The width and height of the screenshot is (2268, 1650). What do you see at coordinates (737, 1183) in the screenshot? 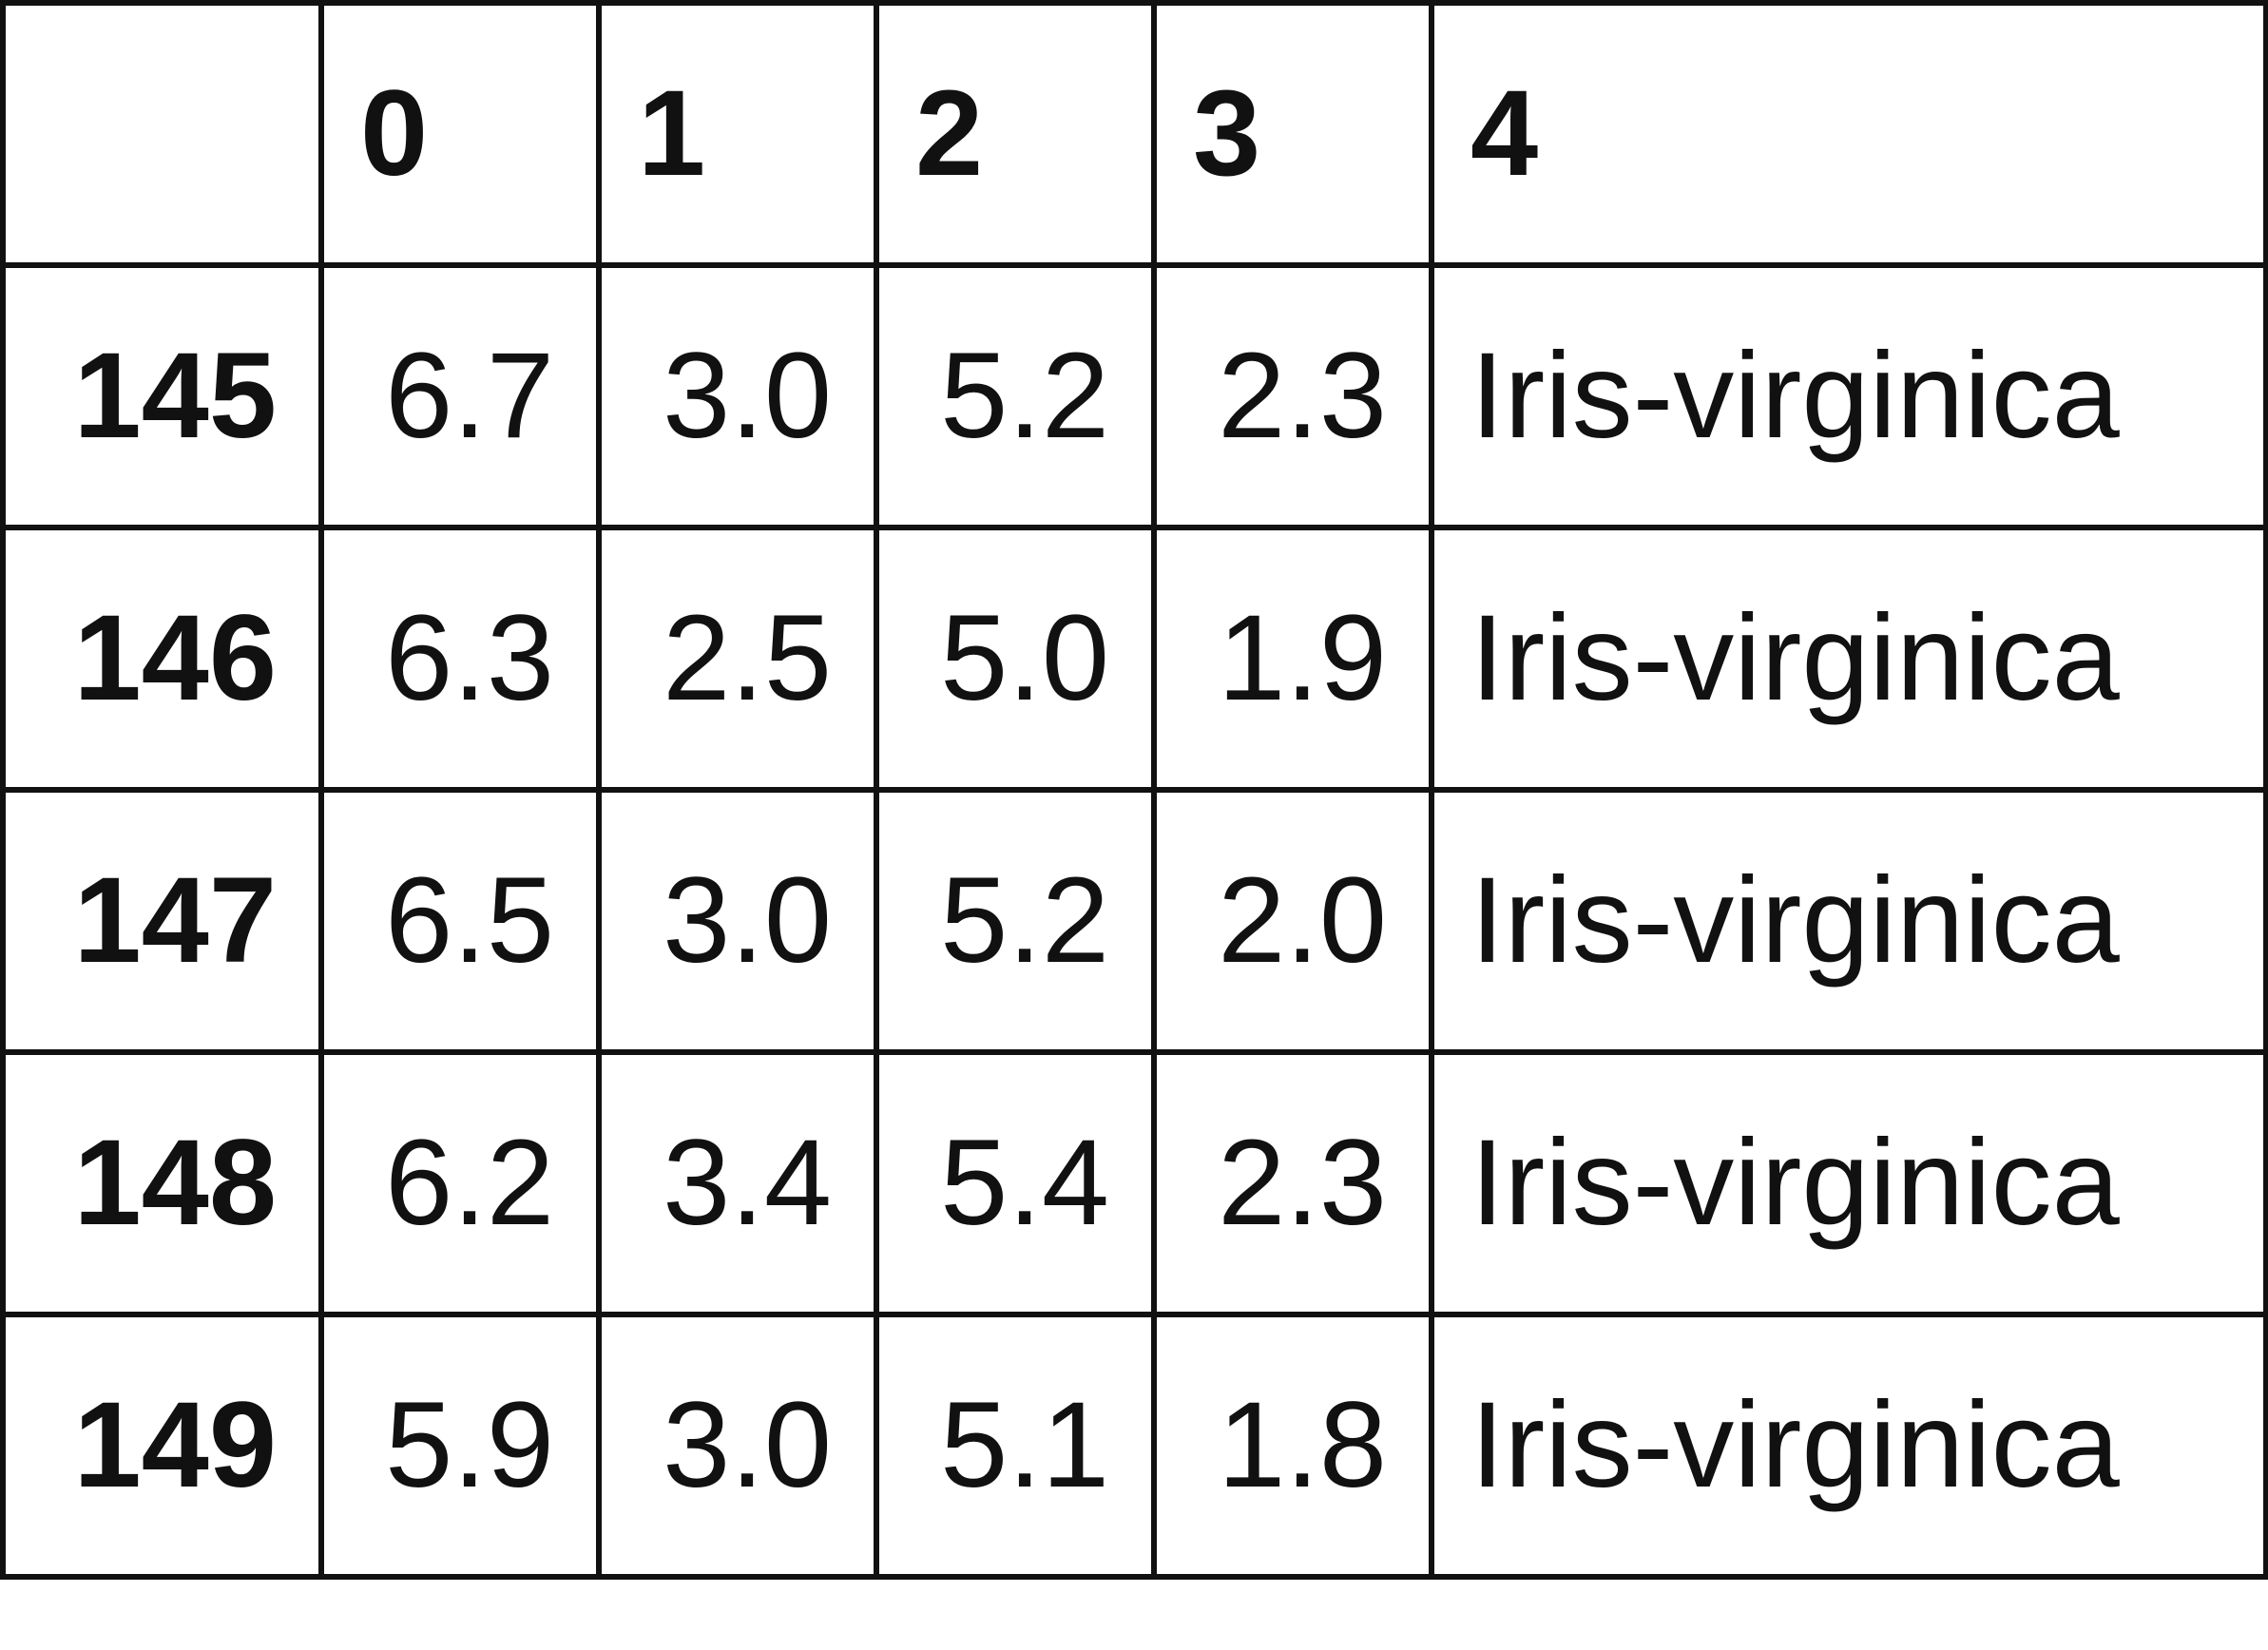
I see `table-cell: 3.4` at bounding box center [737, 1183].